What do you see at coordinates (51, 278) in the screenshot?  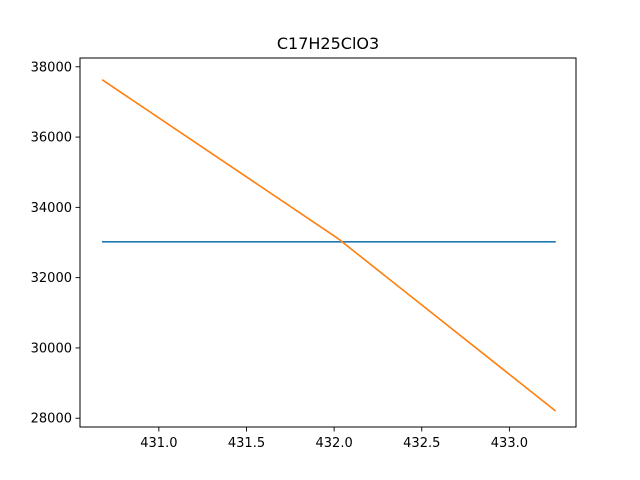 I see `y-tick-label: 32000` at bounding box center [51, 278].